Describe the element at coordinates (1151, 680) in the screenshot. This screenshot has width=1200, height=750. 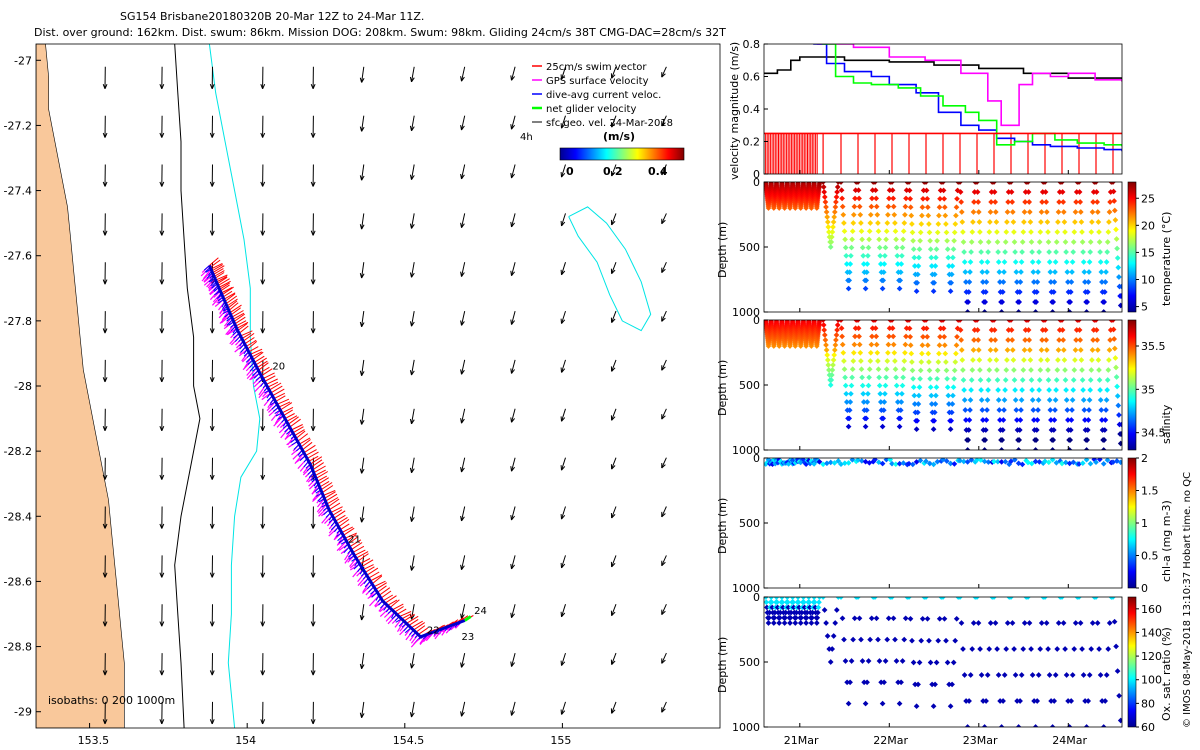
I see `colorbar-tick-label: 100` at that location.